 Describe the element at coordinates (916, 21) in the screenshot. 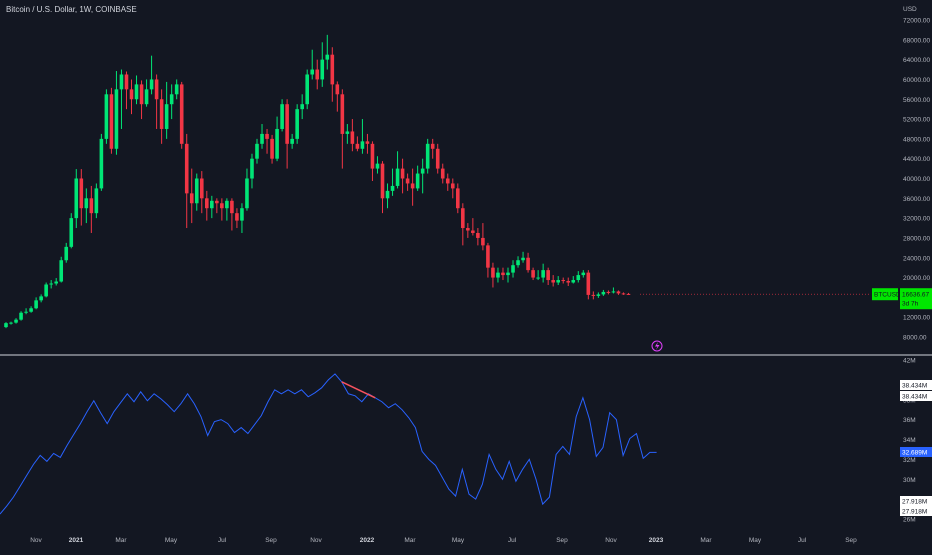

I see `price-tick-label: 72000.00` at that location.